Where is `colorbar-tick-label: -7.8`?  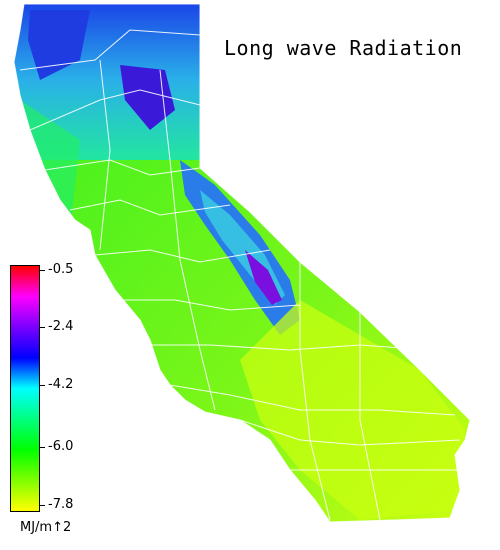 colorbar-tick-label: -7.8 is located at coordinates (61, 504).